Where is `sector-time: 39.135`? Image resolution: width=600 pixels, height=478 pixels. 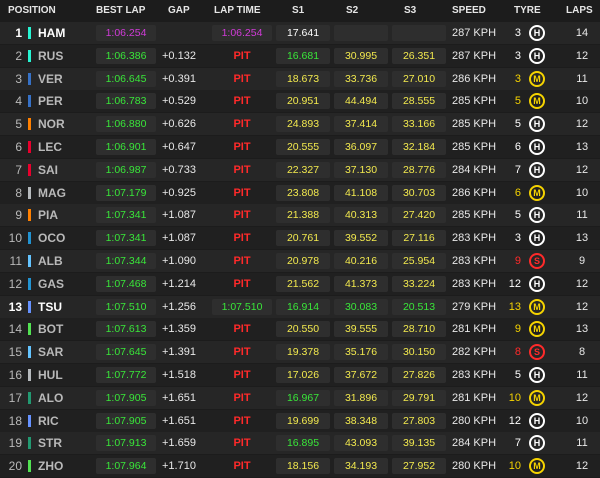 sector-time: 39.135 is located at coordinates (419, 443).